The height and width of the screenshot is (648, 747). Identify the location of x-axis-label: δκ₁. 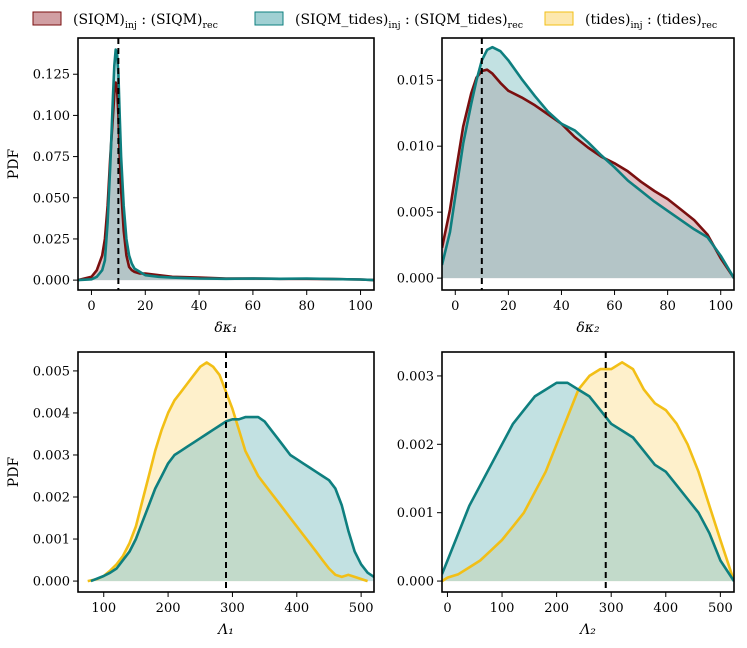
(225, 328).